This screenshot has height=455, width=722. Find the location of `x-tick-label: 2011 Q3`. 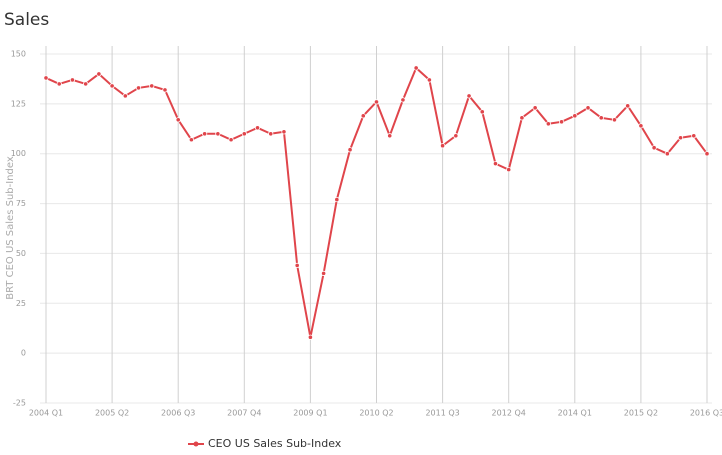

x-tick-label: 2011 Q3 is located at coordinates (442, 413).